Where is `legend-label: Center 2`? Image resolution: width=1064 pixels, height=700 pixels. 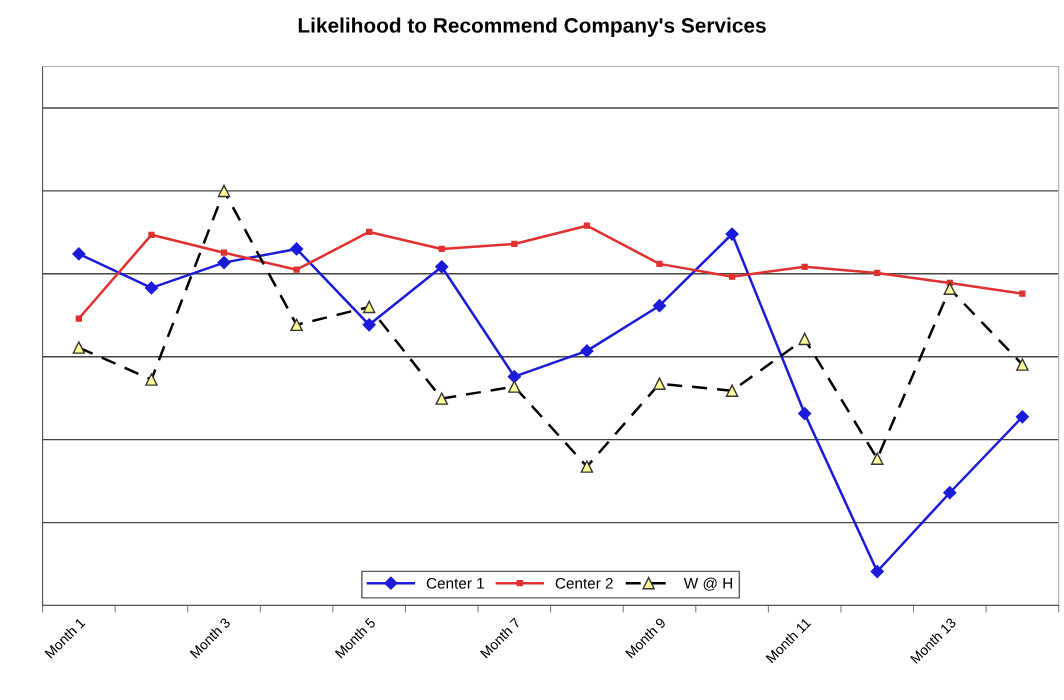 legend-label: Center 2 is located at coordinates (584, 583).